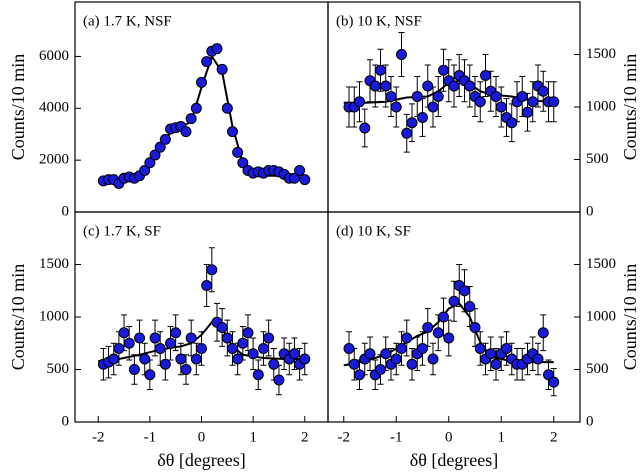 The image size is (642, 476). I want to click on x-tick-label: -1, so click(150, 437).